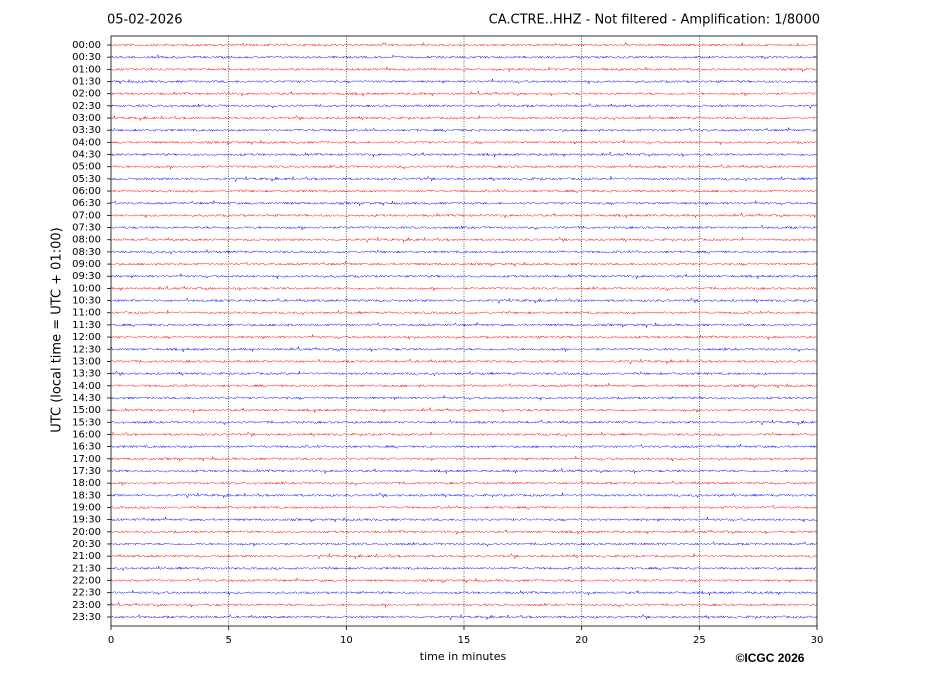 The height and width of the screenshot is (696, 927). I want to click on x-tick-label: 30, so click(817, 640).